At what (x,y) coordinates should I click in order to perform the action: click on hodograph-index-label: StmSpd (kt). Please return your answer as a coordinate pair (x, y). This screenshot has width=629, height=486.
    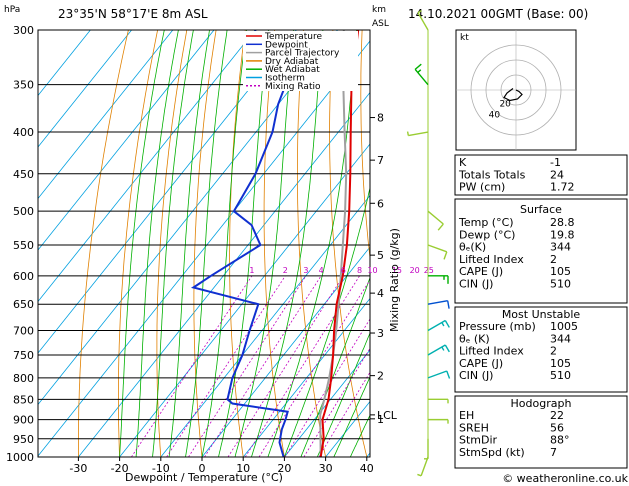
    Looking at the image, I should click on (492, 452).